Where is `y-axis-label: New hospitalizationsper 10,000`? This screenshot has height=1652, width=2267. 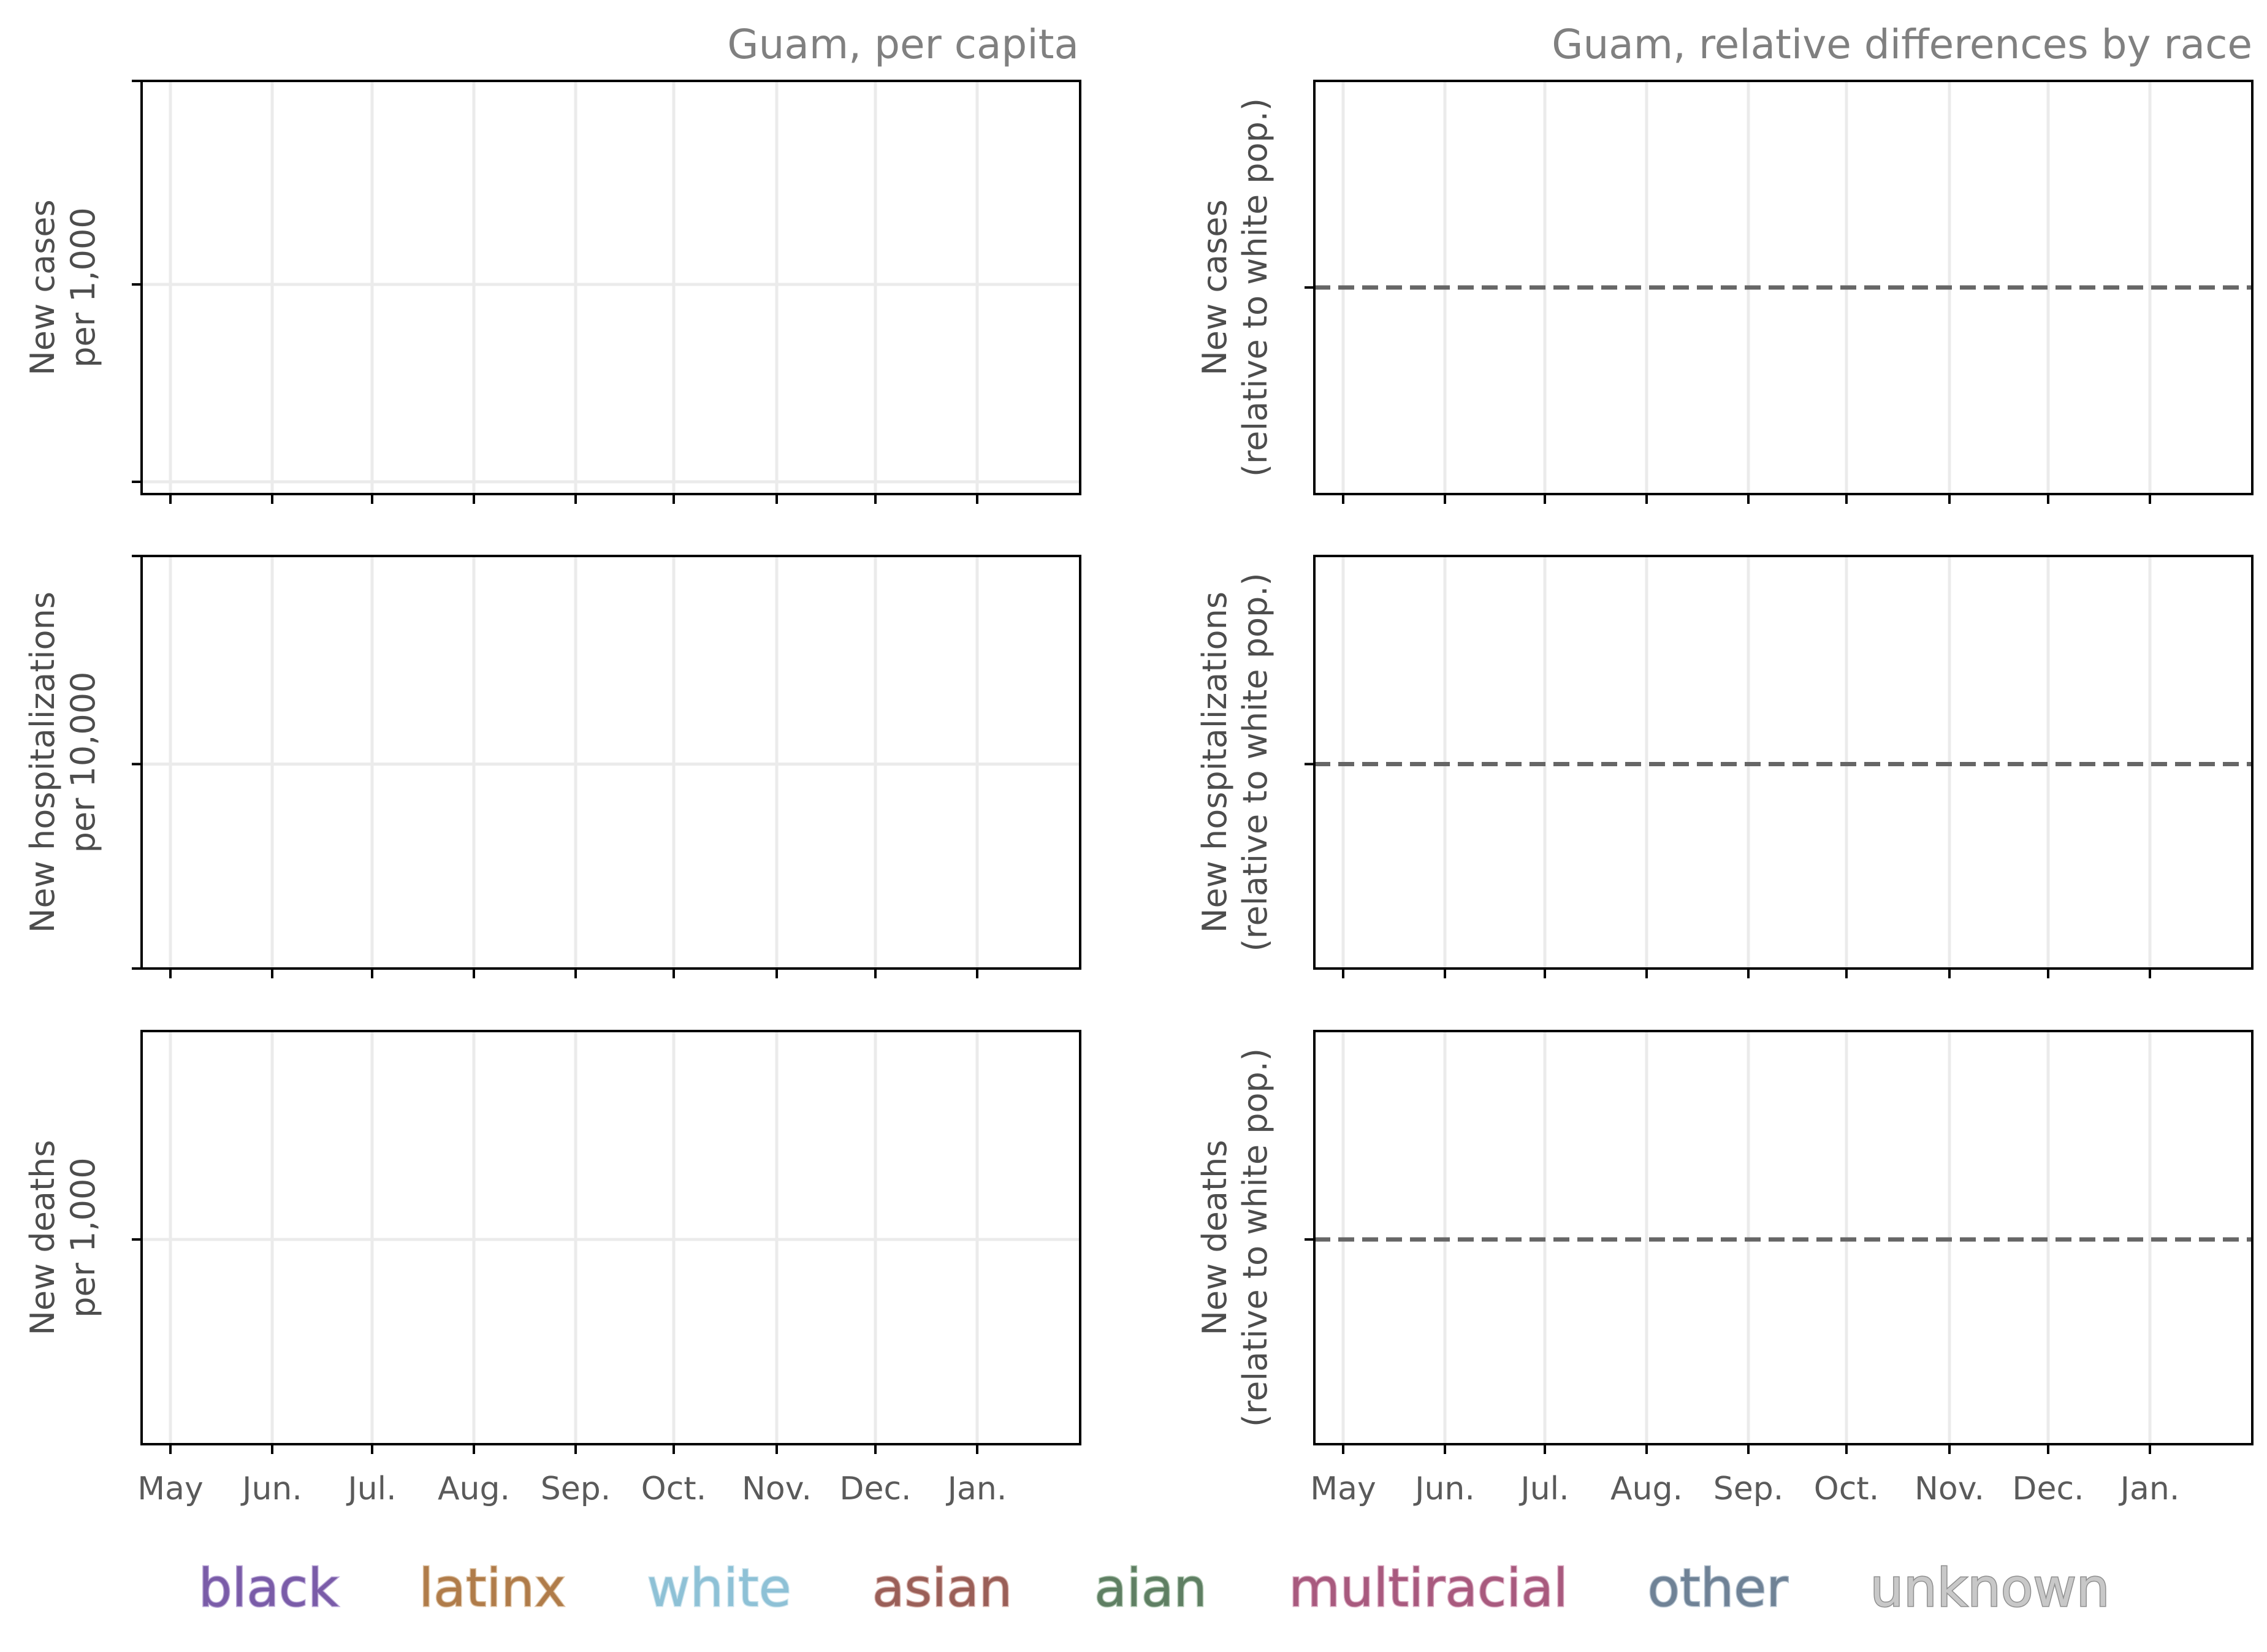
y-axis-label: New hospitalizationsper 10,000 is located at coordinates (62, 763).